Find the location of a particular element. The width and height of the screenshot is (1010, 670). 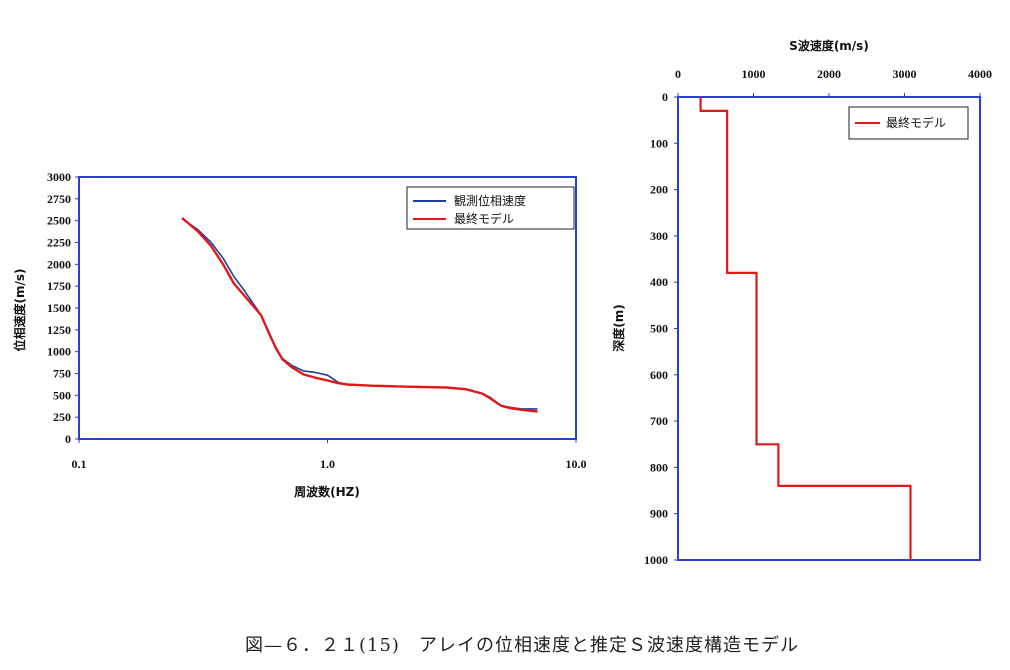

left-y-tick-label: 1750 is located at coordinates (59, 286).